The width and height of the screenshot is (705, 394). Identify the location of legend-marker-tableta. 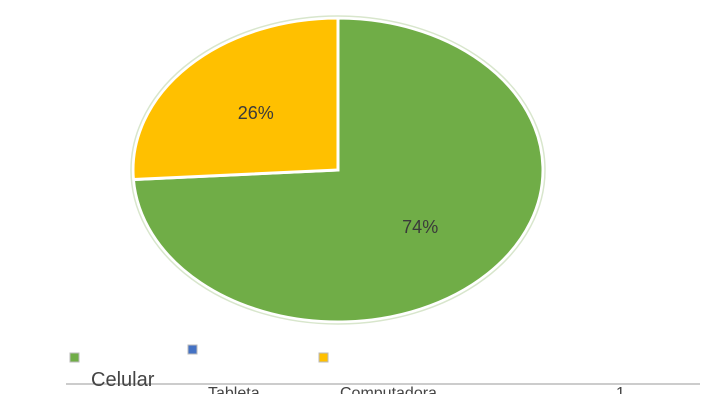
(192, 349).